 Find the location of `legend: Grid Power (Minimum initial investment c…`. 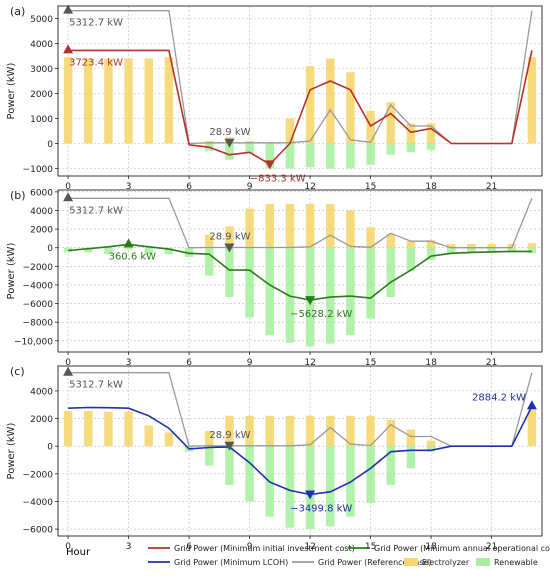

legend: Grid Power (Minimum initial investment c… is located at coordinates (349, 555).